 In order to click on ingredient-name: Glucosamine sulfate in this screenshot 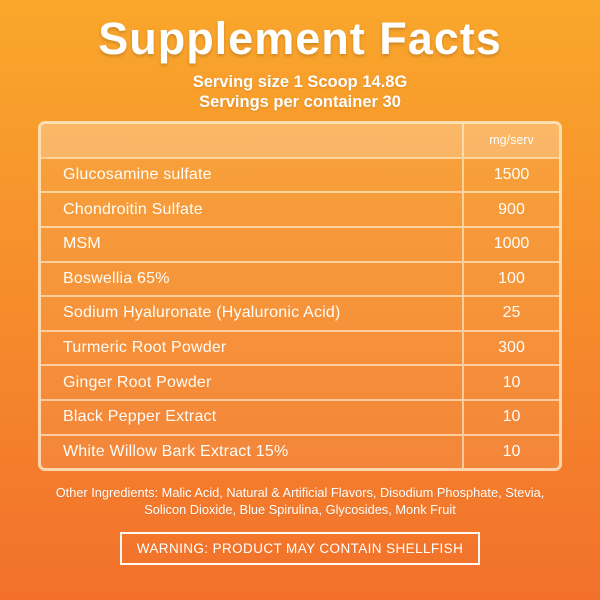, I will do `click(137, 175)`.